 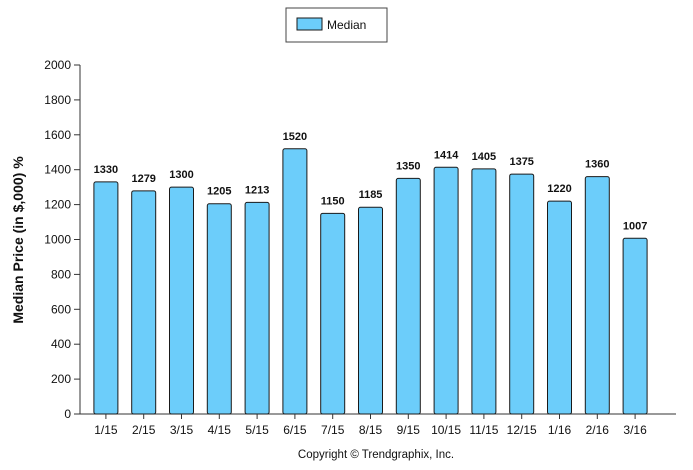 I want to click on data-label: 1300, so click(x=181, y=175).